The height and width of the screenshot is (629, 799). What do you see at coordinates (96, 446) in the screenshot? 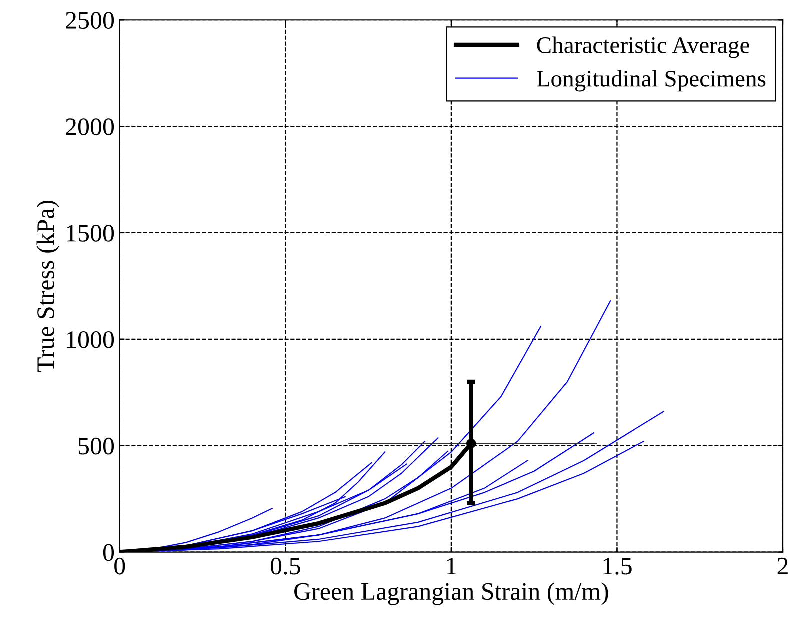
I see `y-tick-label: 500` at bounding box center [96, 446].